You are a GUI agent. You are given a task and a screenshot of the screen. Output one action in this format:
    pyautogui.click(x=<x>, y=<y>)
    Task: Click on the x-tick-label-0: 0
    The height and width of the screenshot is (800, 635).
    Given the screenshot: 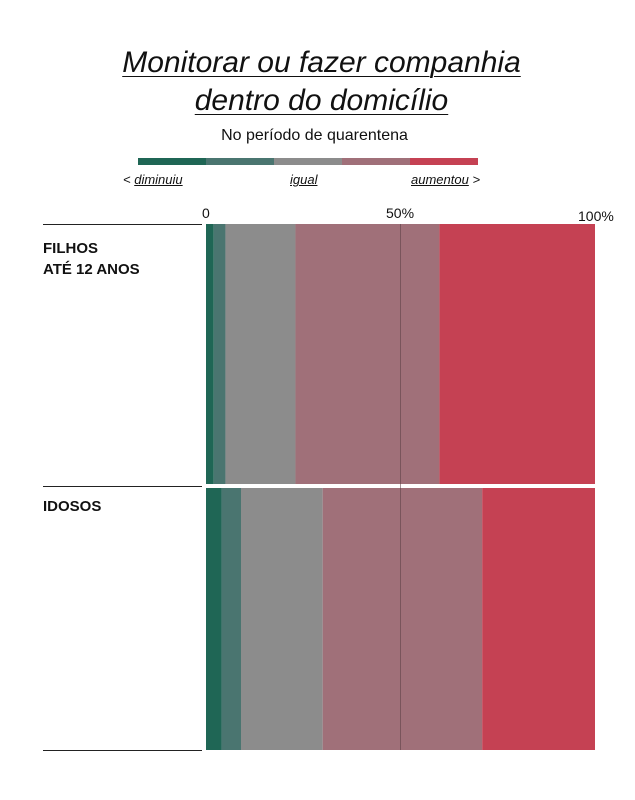 What is the action you would take?
    pyautogui.click(x=206, y=213)
    